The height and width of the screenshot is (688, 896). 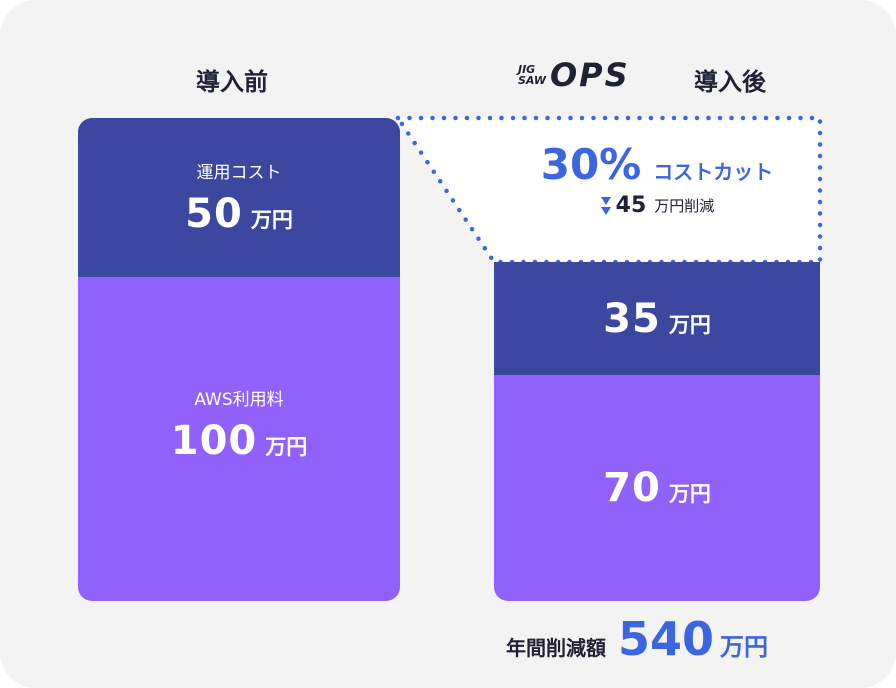 What do you see at coordinates (271, 220) in the screenshot?
I see `before-ops-cost-unit: 万円` at bounding box center [271, 220].